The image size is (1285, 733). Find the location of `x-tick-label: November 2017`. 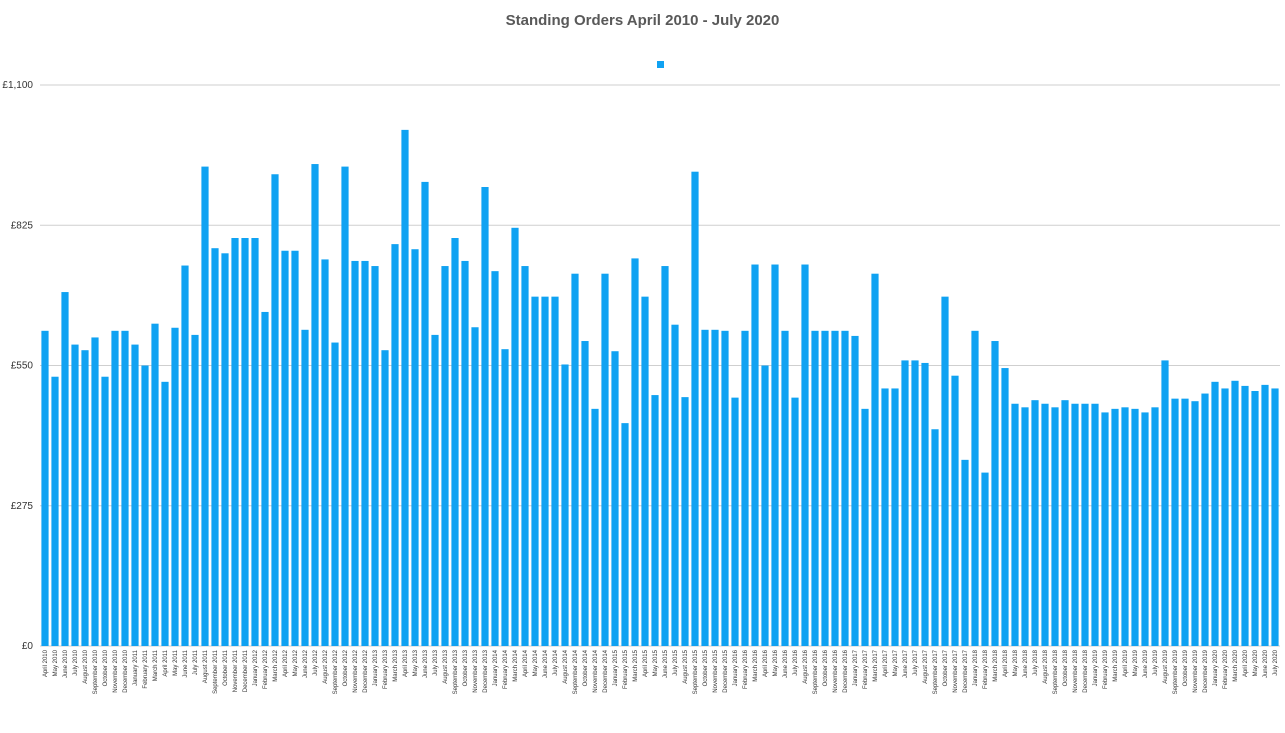

x-tick-label: November 2017 is located at coordinates (956, 670).